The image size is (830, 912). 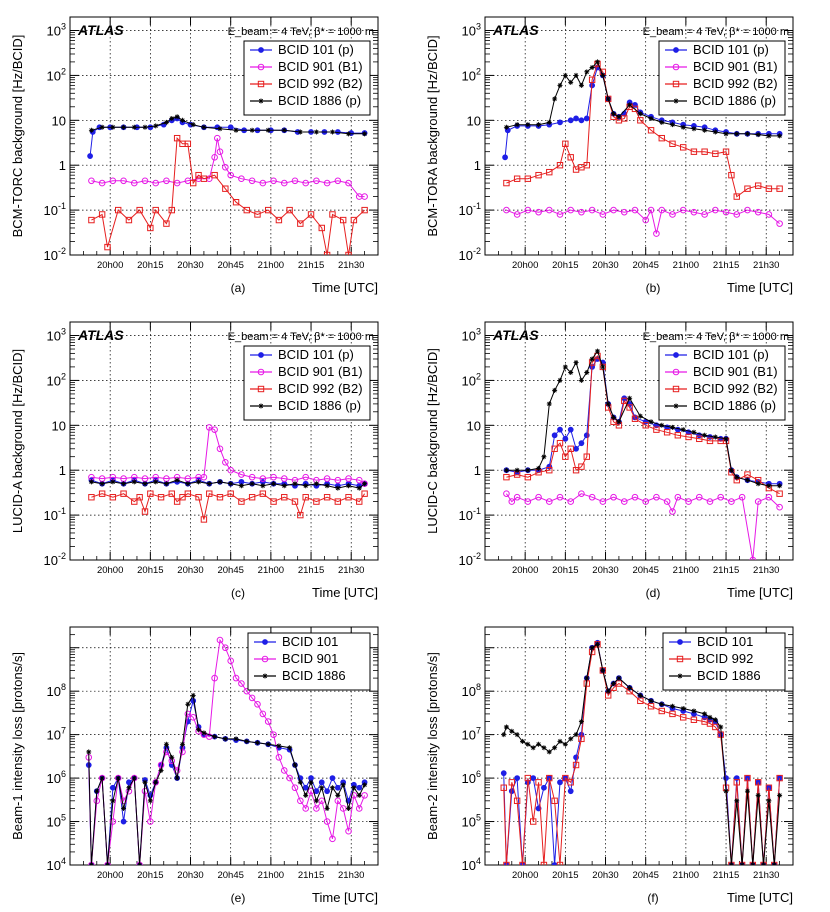 I want to click on legend-entry: BCID 101, so click(x=725, y=641).